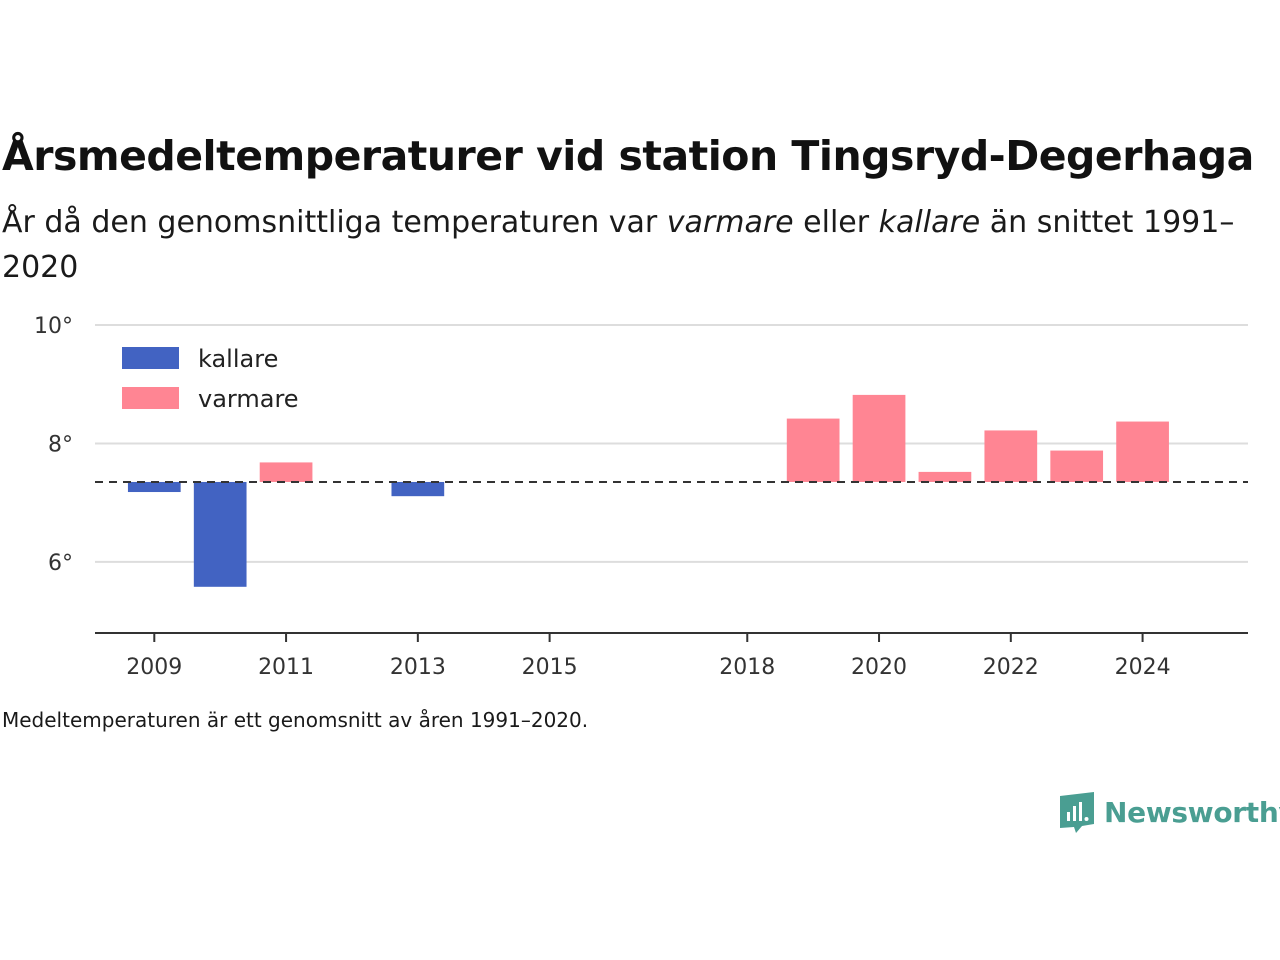 Image resolution: width=1280 pixels, height=960 pixels. Describe the element at coordinates (418, 489) in the screenshot. I see `bar-2013` at that location.